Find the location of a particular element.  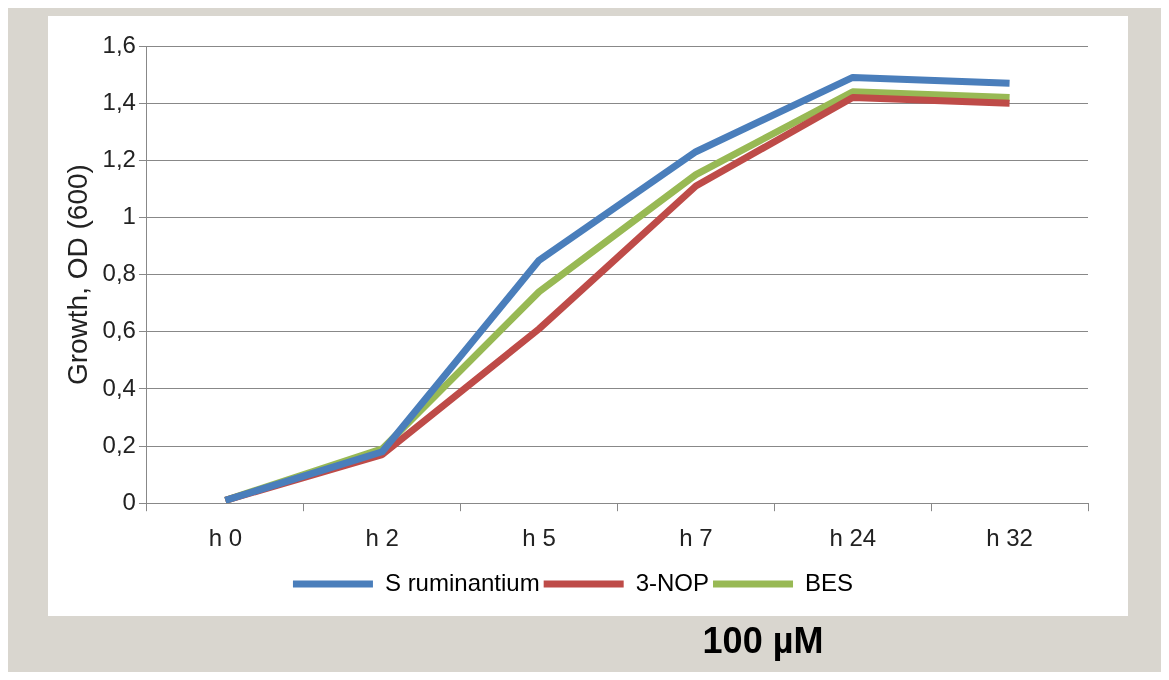

y-tick-label: 1,6 is located at coordinates (119, 44).